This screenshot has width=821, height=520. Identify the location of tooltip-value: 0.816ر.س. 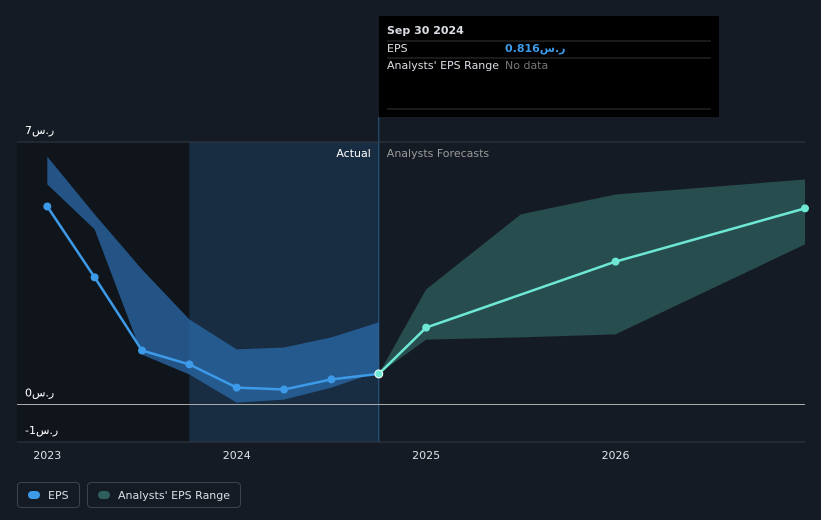
(535, 48).